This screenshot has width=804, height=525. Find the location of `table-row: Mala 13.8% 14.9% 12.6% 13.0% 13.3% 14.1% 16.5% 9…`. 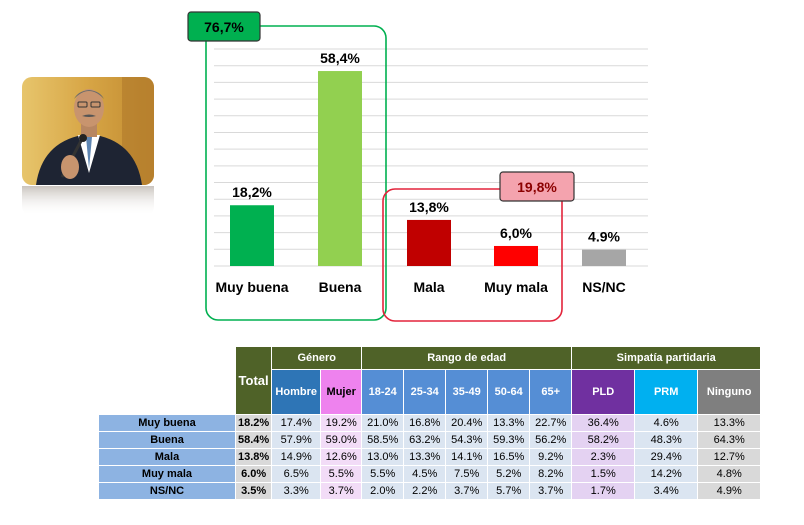

table-row: Mala 13.8% 14.9% 12.6% 13.0% 13.3% 14.1% 16.5% 9… is located at coordinates (430, 457).